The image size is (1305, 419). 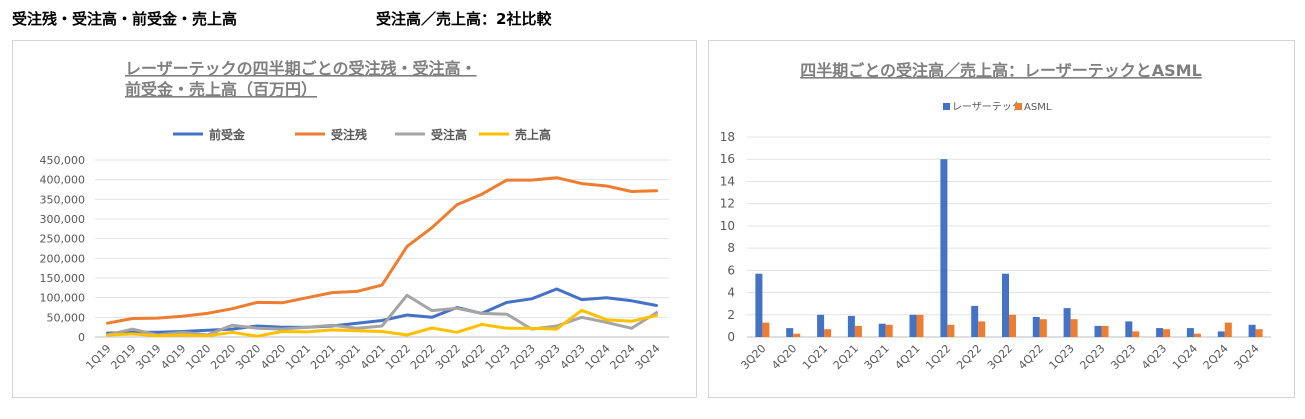 I want to click on legend-label: 受注残, so click(x=349, y=134).